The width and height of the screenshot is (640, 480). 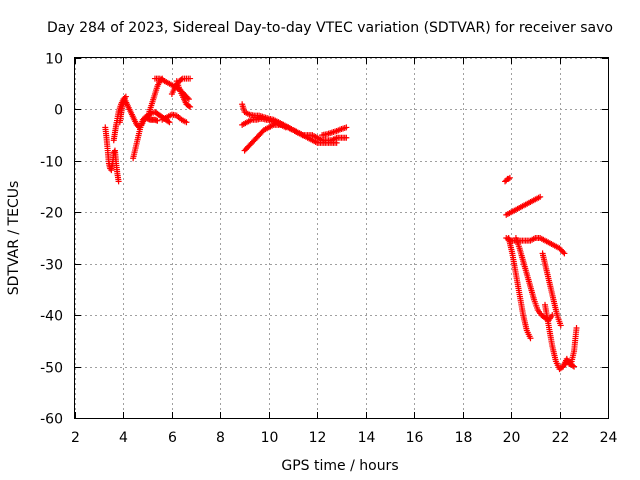 What do you see at coordinates (312, 131) in the screenshot?
I see `series-mid-d` at bounding box center [312, 131].